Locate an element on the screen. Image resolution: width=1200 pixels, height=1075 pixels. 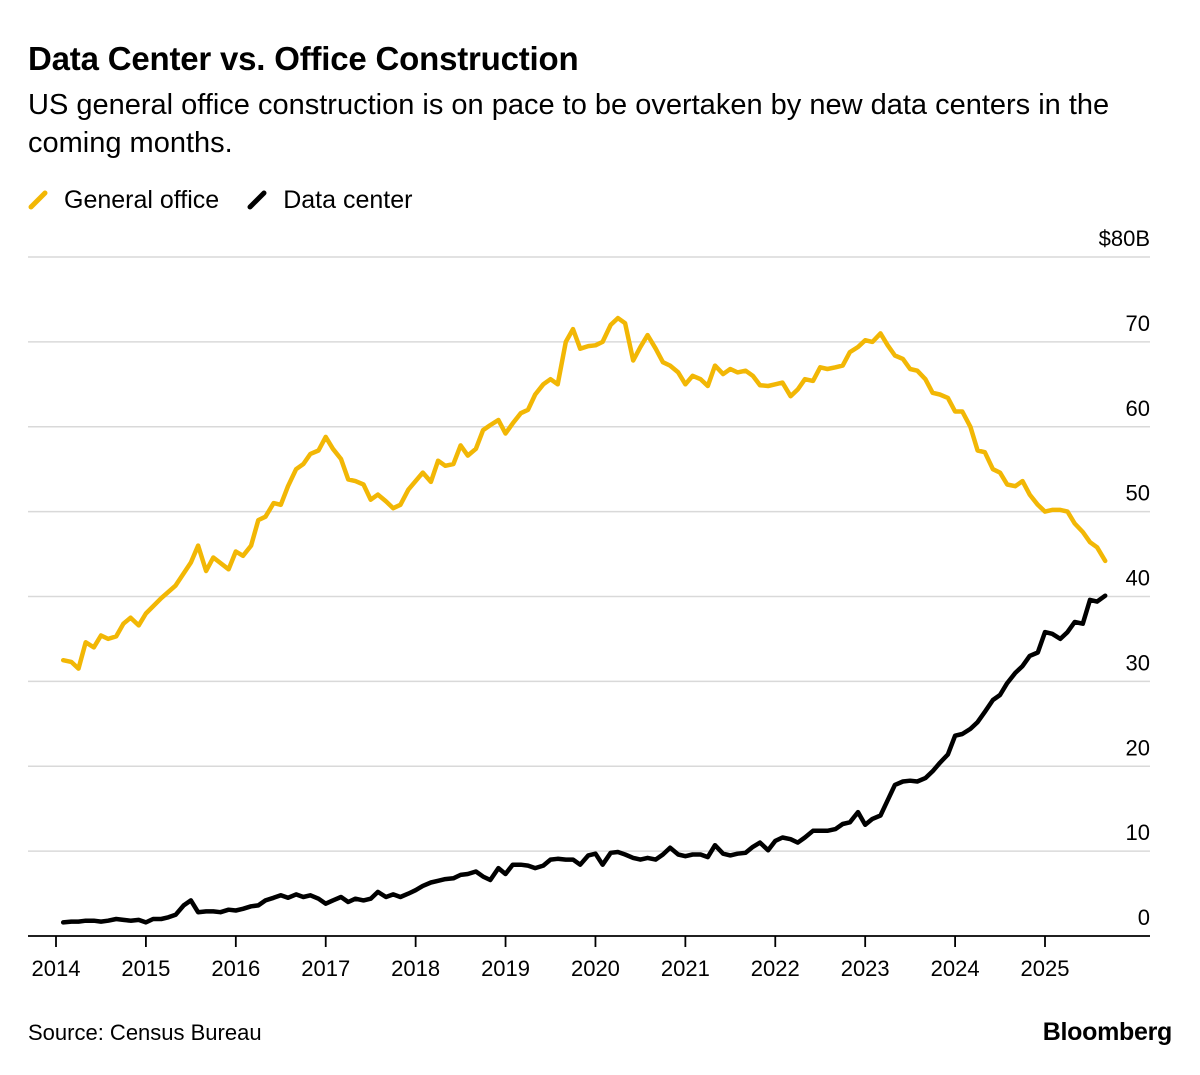
x-tick-label-2022: 2022 is located at coordinates (775, 968).